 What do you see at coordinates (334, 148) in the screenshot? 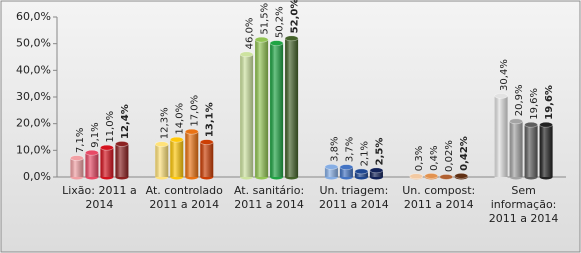
I see `value-label: 3,8%` at bounding box center [334, 148].